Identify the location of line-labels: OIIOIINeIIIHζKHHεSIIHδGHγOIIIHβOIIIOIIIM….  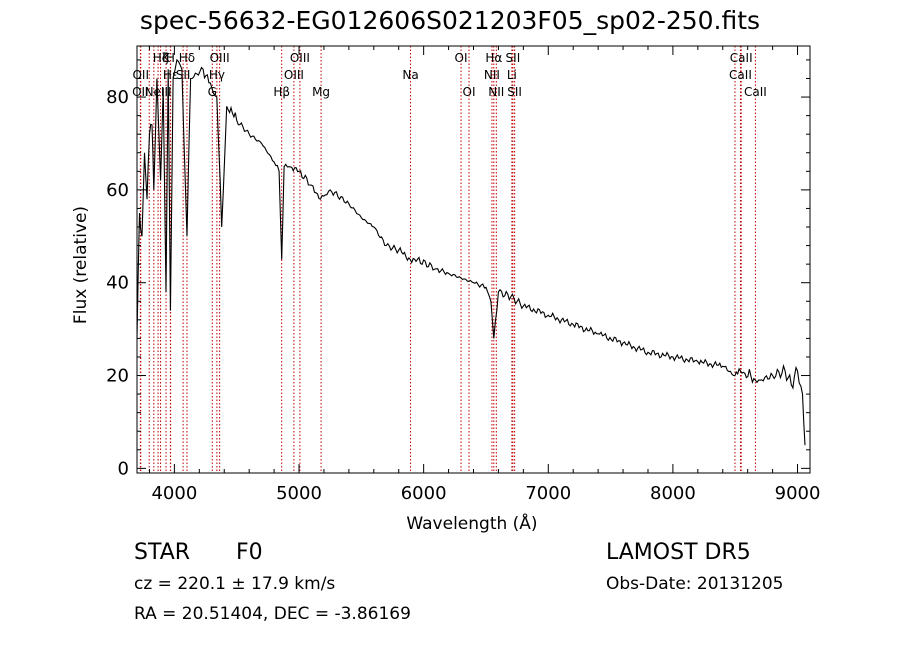
(449, 75).